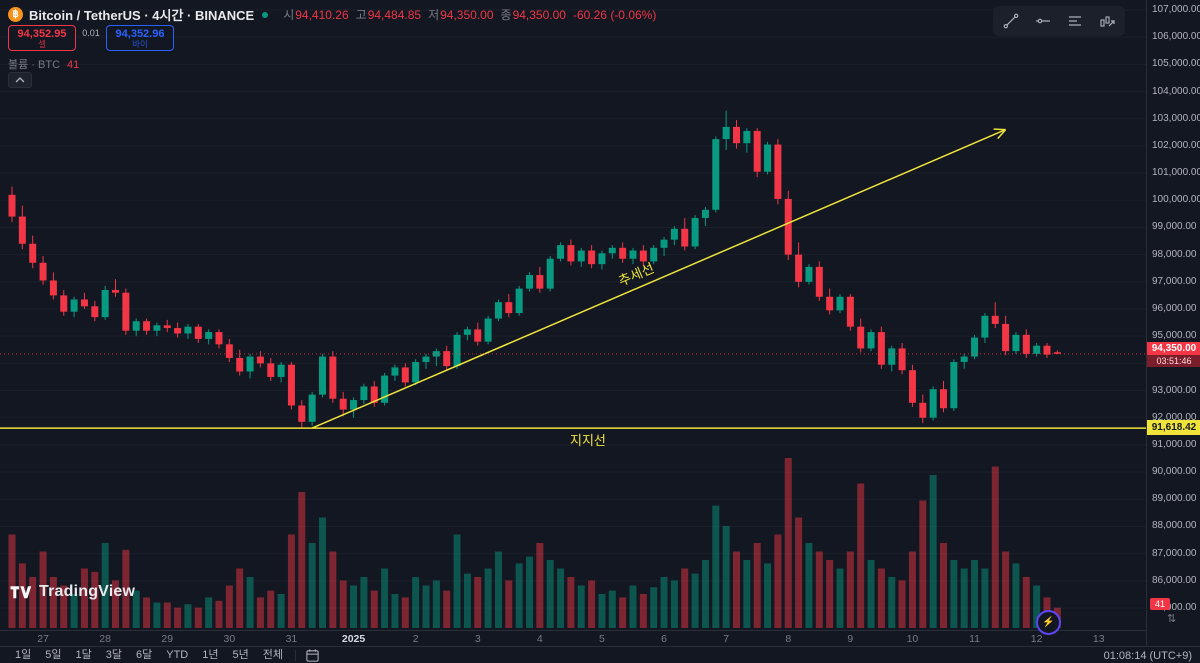 Image resolution: width=1200 pixels, height=663 pixels. Describe the element at coordinates (322, 14) in the screenshot. I see `open-value: 94,410.26` at that location.